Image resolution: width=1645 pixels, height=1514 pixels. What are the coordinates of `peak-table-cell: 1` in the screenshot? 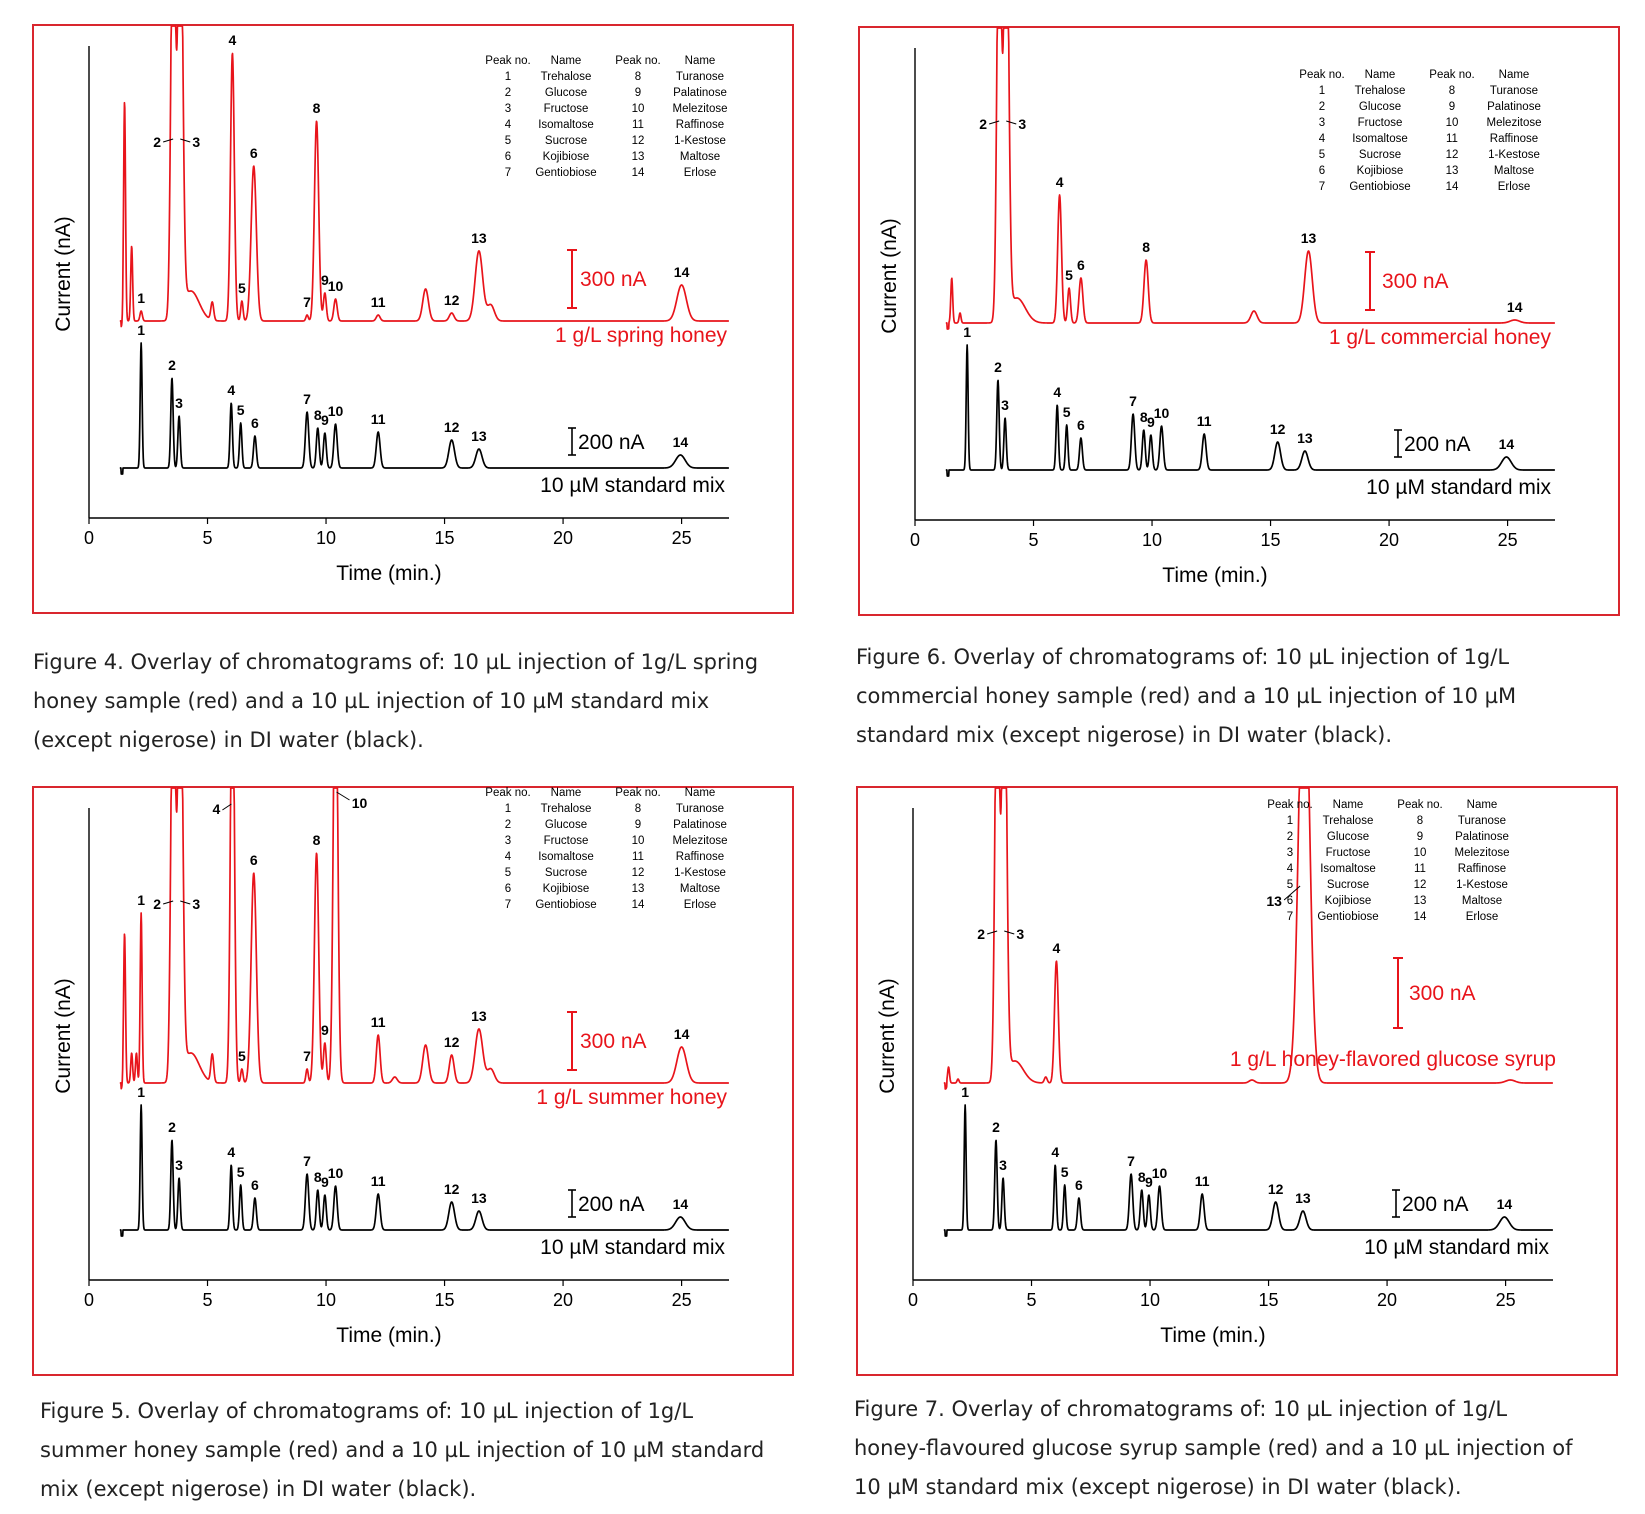 It's located at (508, 77).